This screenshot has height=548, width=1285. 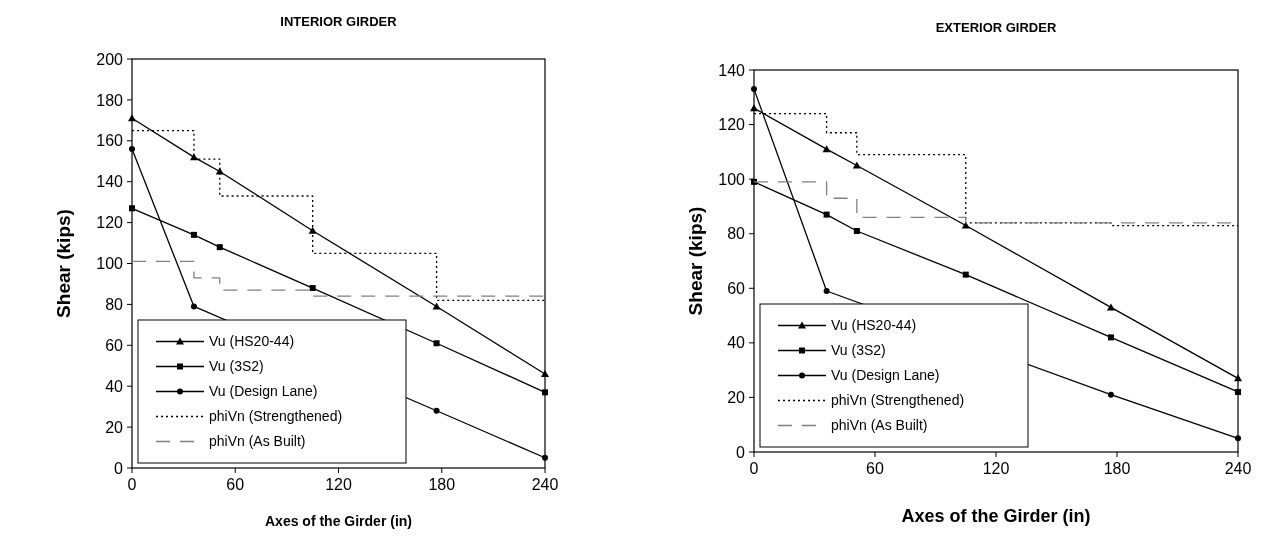 What do you see at coordinates (110, 141) in the screenshot?
I see `y-tick-label: 160` at bounding box center [110, 141].